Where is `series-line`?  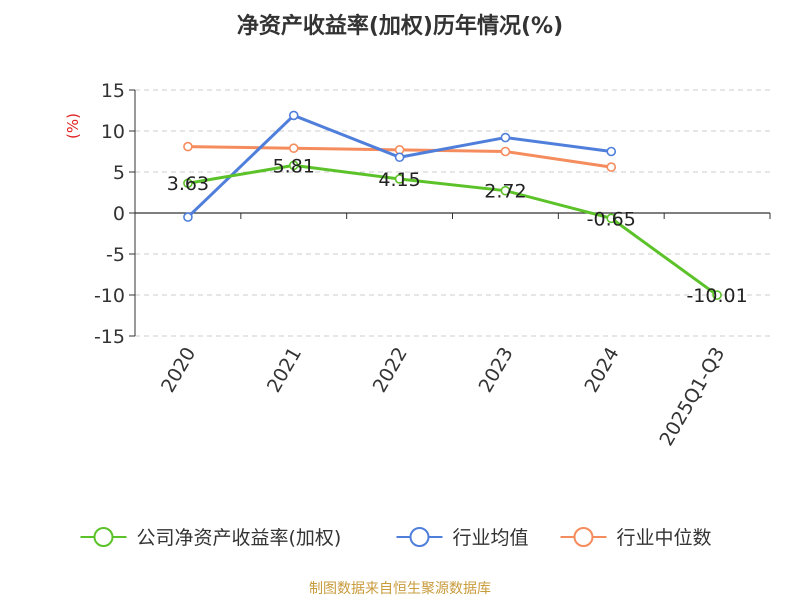
series-line is located at coordinates (452, 230).